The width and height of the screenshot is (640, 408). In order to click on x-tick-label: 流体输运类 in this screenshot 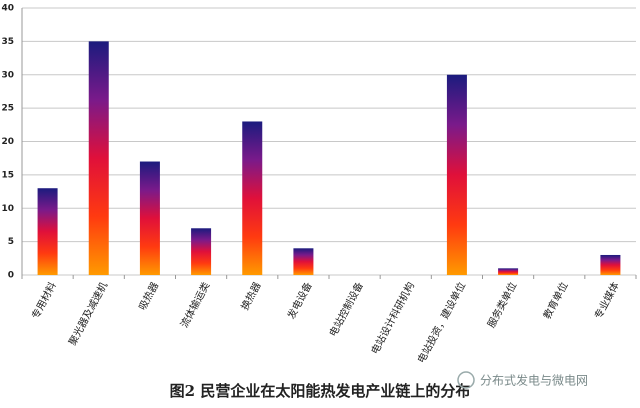, I will do `click(194, 305)`.